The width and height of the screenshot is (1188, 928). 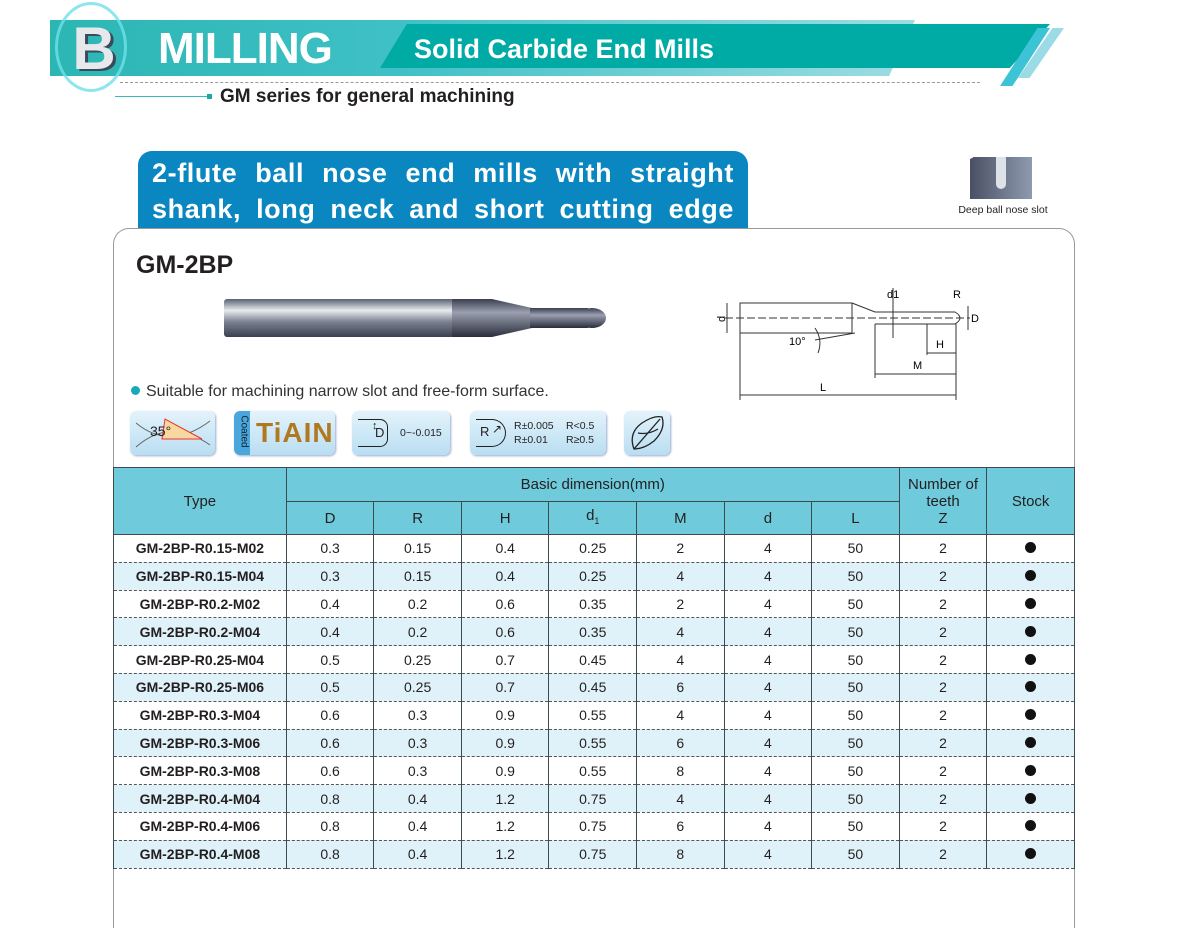 I want to click on ball-nose-badge, so click(x=647, y=433).